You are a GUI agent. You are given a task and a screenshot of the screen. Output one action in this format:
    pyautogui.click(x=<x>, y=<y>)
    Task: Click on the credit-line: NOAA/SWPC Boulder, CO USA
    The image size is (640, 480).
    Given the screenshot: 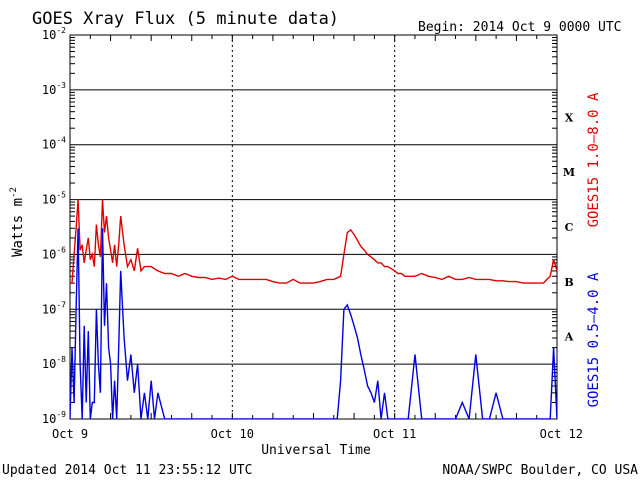 What is the action you would take?
    pyautogui.click(x=540, y=470)
    